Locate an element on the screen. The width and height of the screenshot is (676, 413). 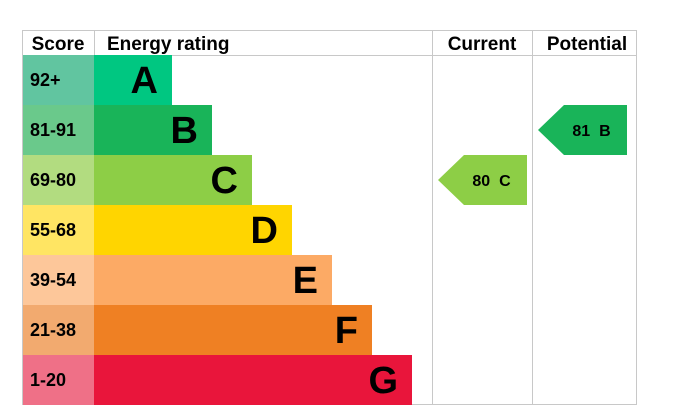
score-label-g: 1-20 is located at coordinates (48, 380).